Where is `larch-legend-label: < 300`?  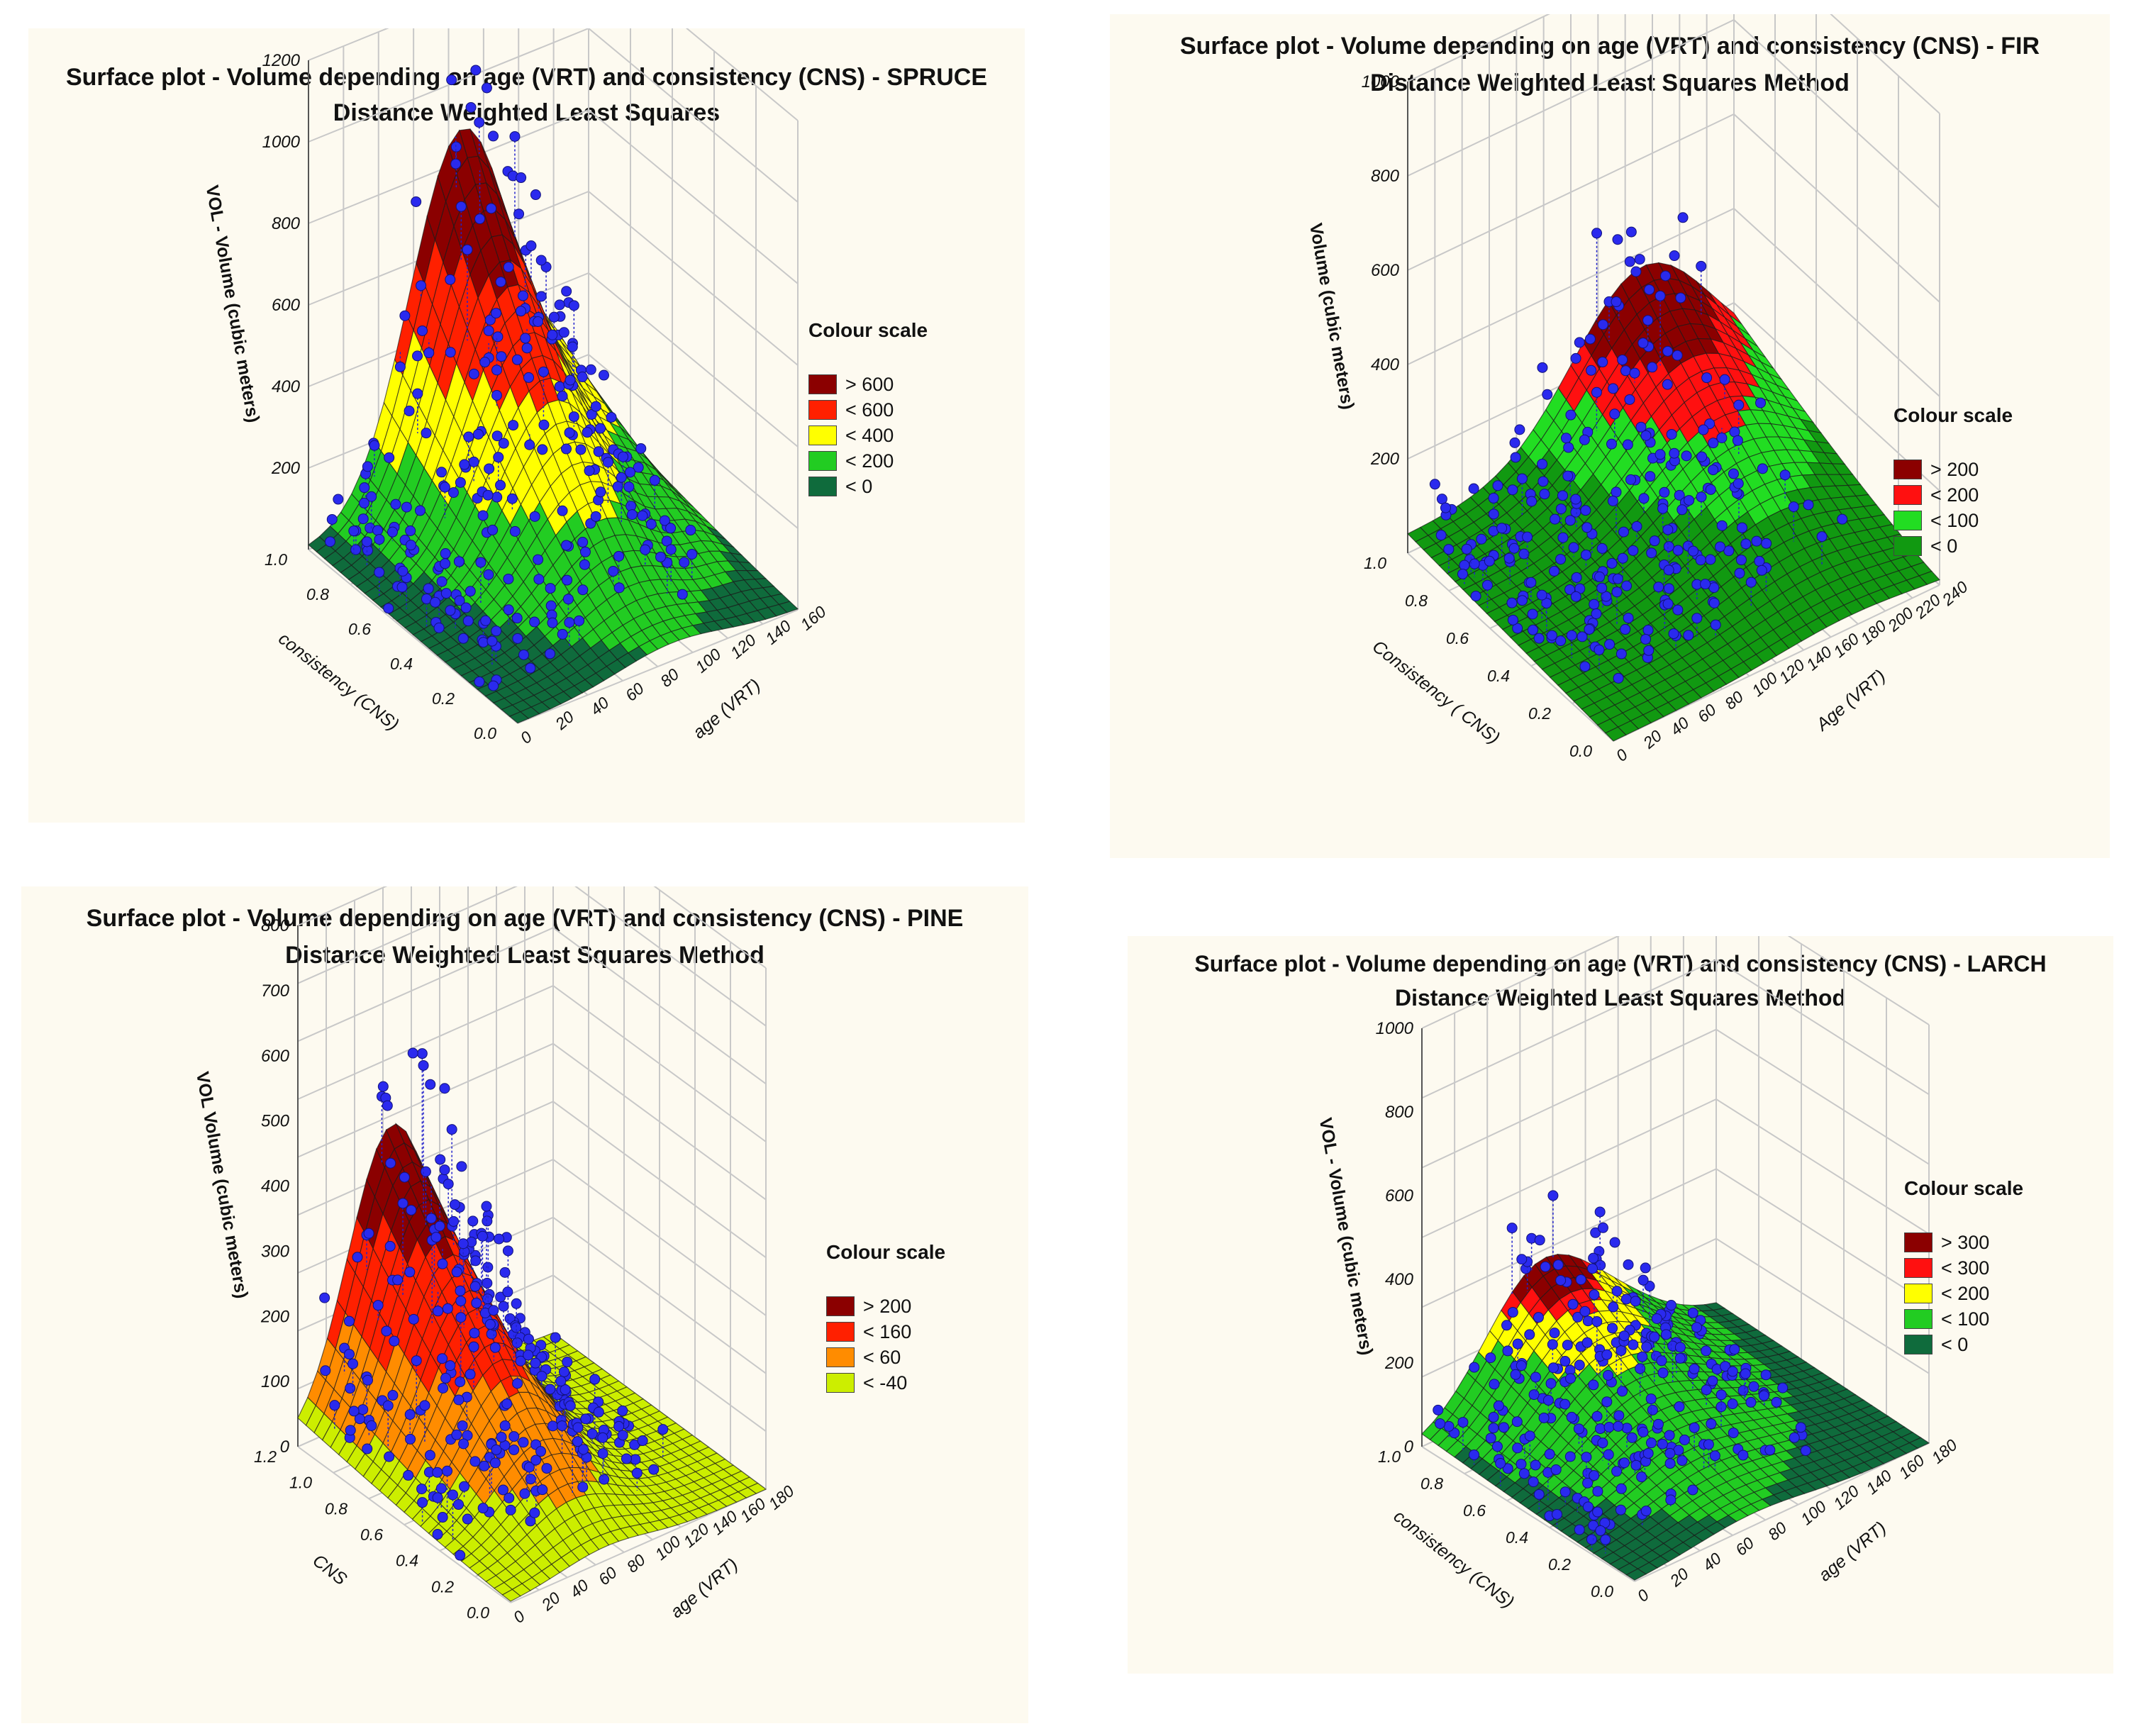
larch-legend-label: < 300 is located at coordinates (1965, 1268).